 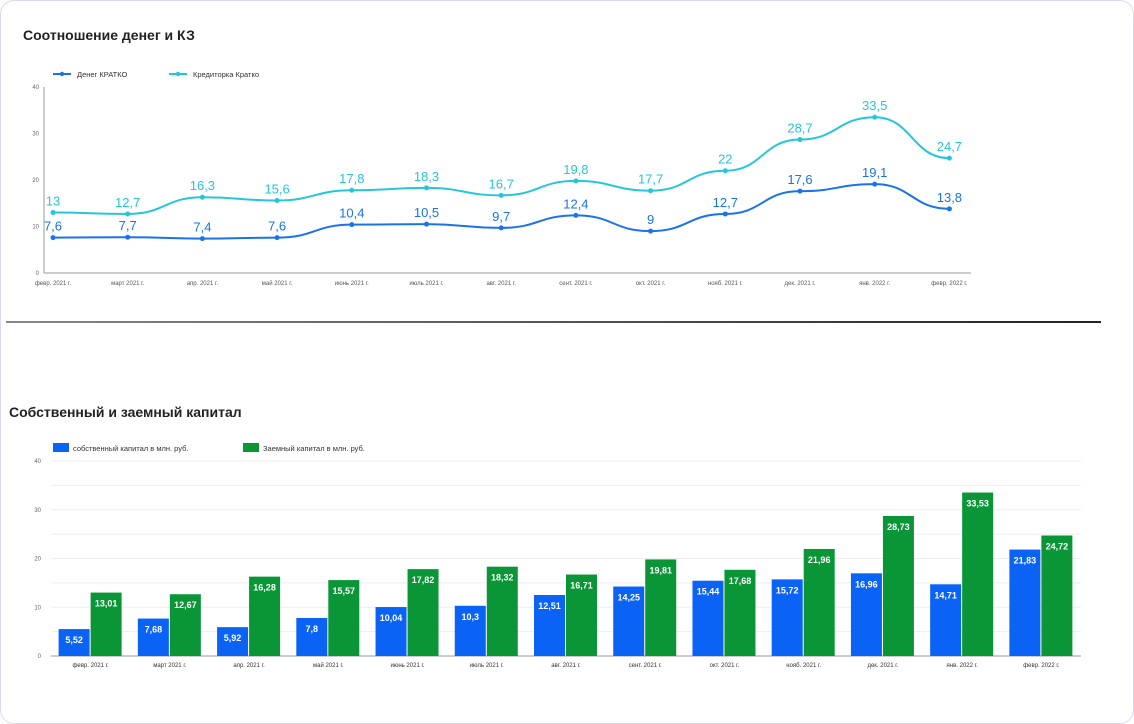 What do you see at coordinates (352, 284) in the screenshot?
I see `x-tick-label: июнь 2021 г.` at bounding box center [352, 284].